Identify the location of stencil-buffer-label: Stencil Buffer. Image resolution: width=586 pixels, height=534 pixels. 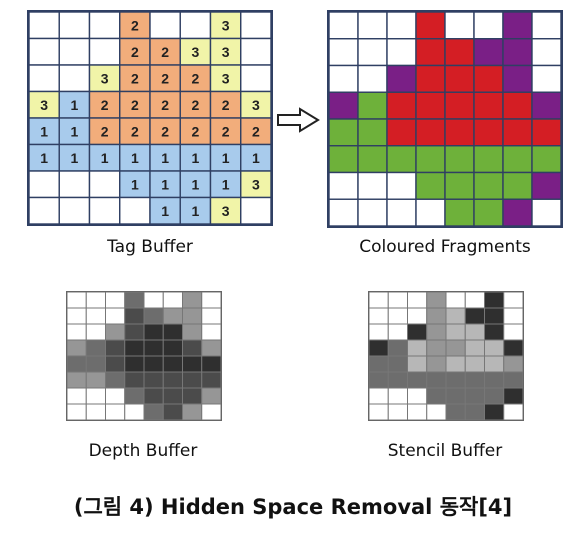
(445, 451).